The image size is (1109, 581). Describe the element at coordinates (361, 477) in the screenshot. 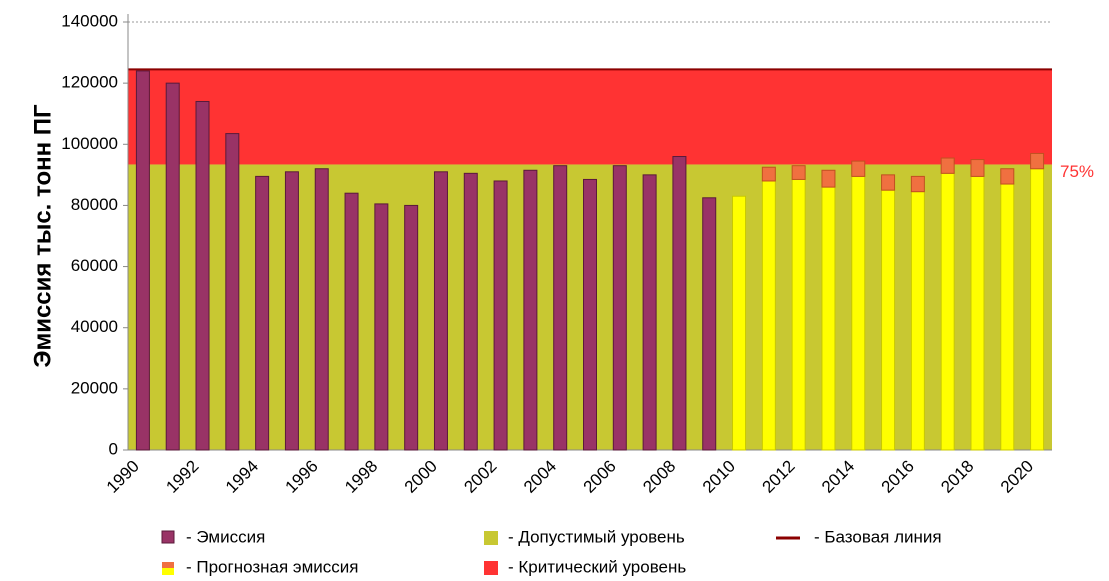

I see `x-tick-label: 1998` at that location.